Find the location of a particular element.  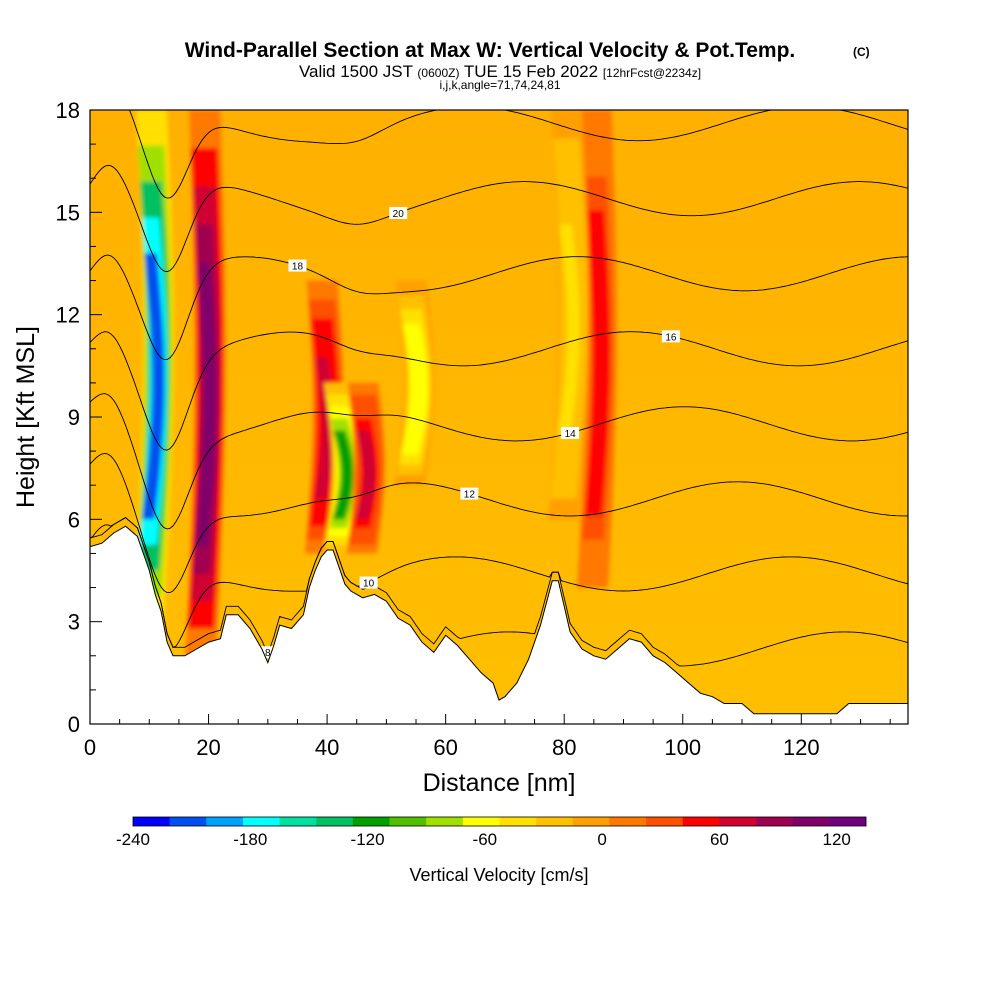

valid-date: TUE 15 Feb 2022 is located at coordinates (531, 71).